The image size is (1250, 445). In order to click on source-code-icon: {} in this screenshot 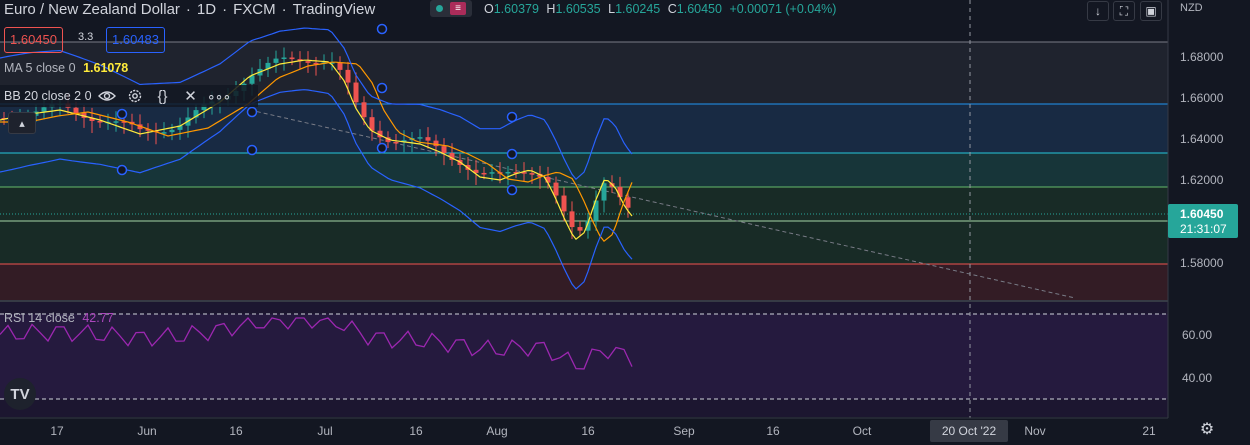, I will do `click(162, 96)`.